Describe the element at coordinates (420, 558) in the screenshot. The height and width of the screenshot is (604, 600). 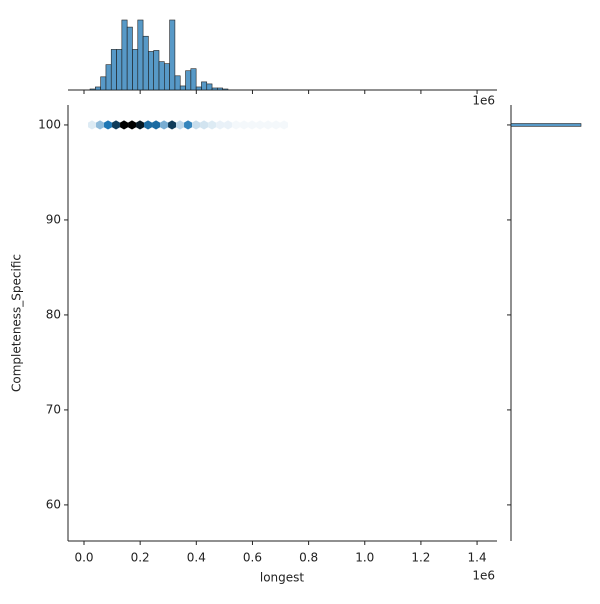
I see `x-tick-label: 1.2` at that location.